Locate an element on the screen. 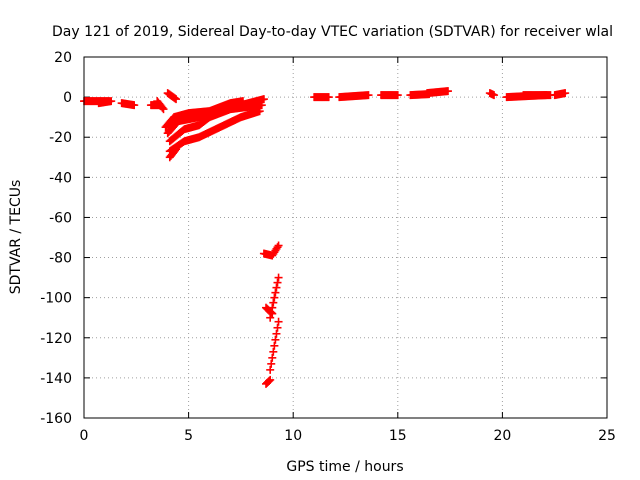  y-tick-label: -20 is located at coordinates (60, 138).